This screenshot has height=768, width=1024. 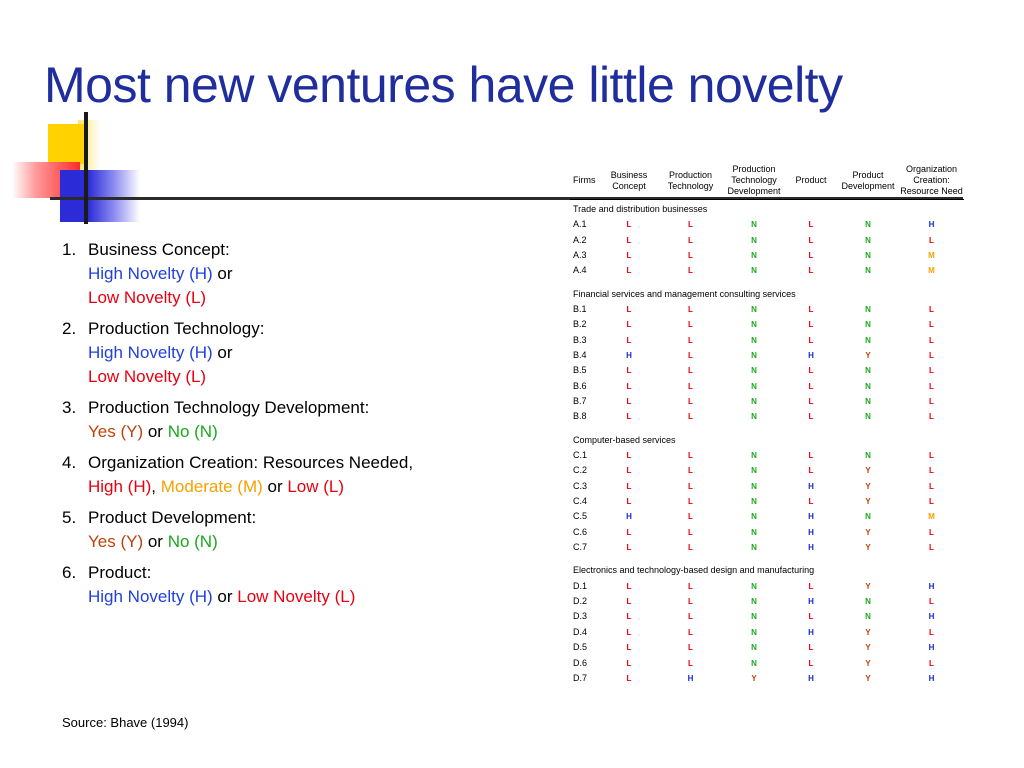 What do you see at coordinates (767, 662) in the screenshot?
I see `table-row: D.6 L L N L Y L` at bounding box center [767, 662].